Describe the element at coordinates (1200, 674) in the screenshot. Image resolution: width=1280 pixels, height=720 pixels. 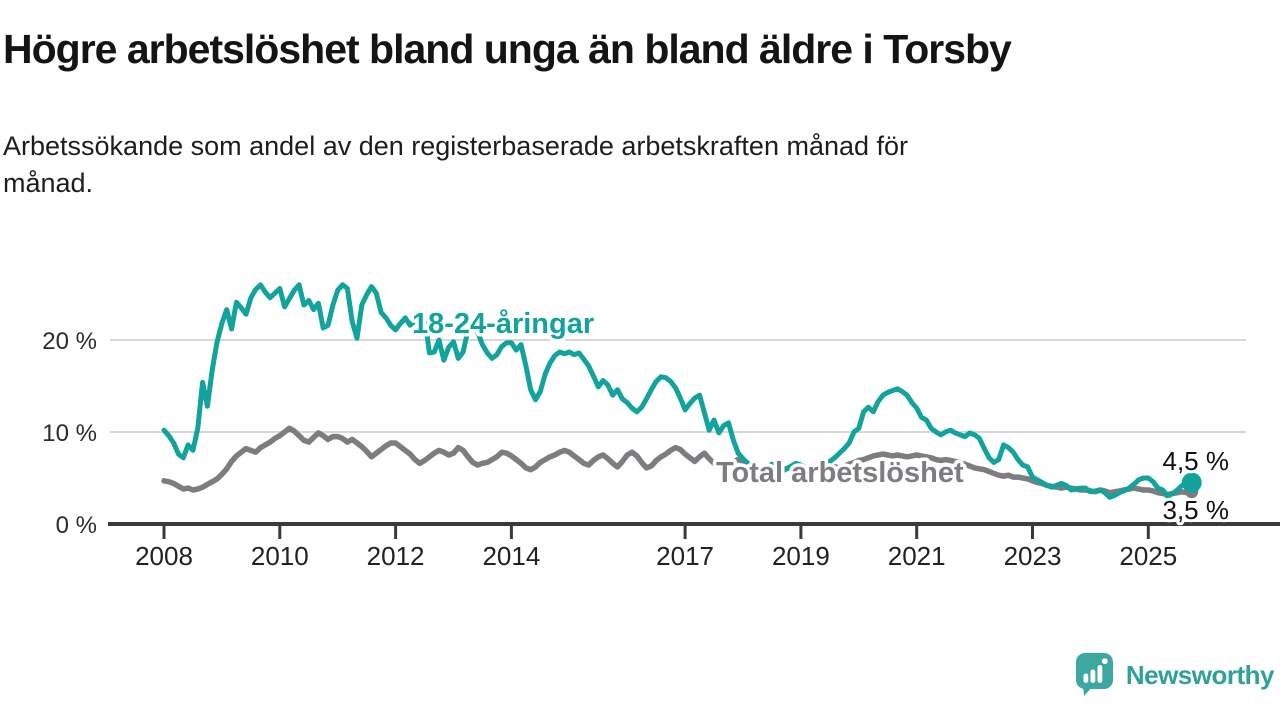
I see `newsworthy-logo-text: Newsworthy` at that location.